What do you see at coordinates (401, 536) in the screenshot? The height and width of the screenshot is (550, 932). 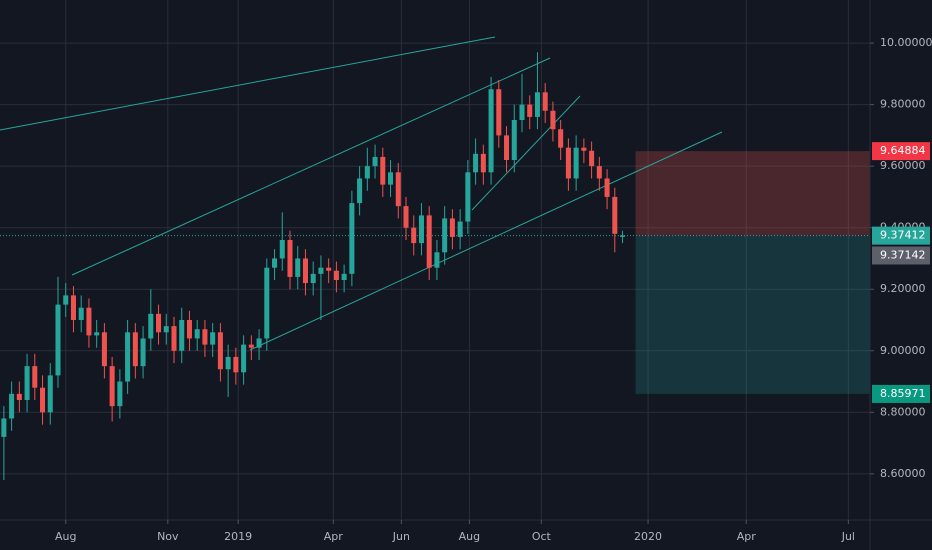 I see `x-tick-label: Jun` at bounding box center [401, 536].